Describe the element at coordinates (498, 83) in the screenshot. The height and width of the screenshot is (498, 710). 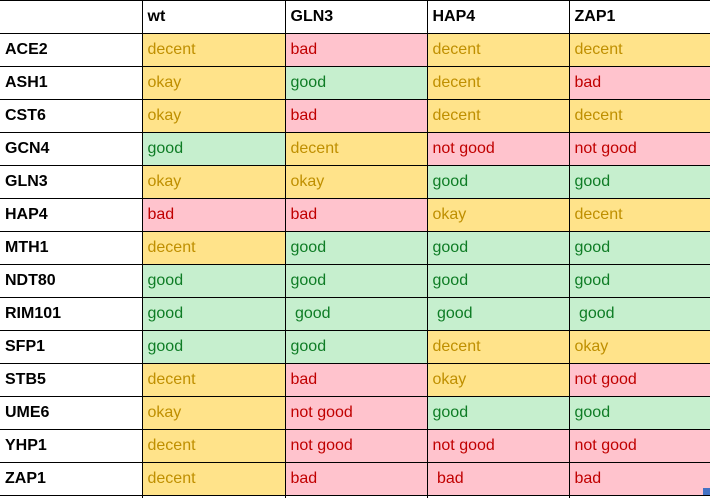
I see `cell-ash1-hap4: decent` at that location.